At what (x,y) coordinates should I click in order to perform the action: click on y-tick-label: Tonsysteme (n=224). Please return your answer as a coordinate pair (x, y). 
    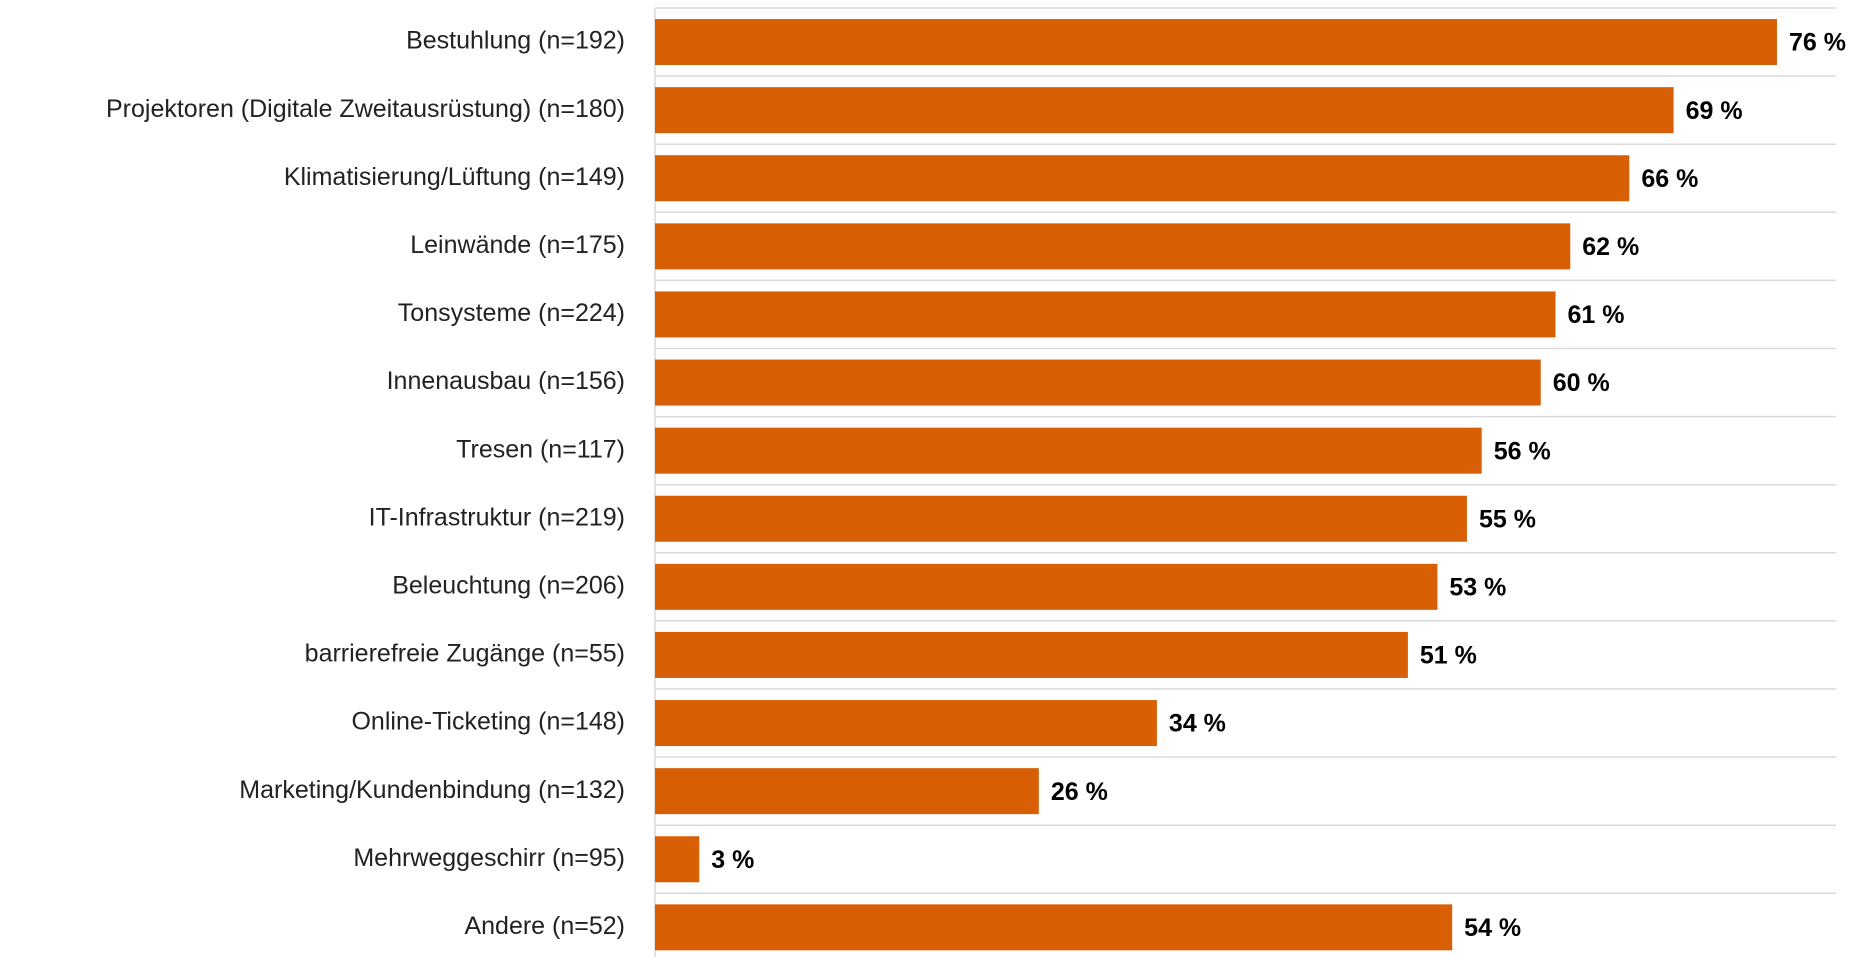
    Looking at the image, I should click on (511, 313).